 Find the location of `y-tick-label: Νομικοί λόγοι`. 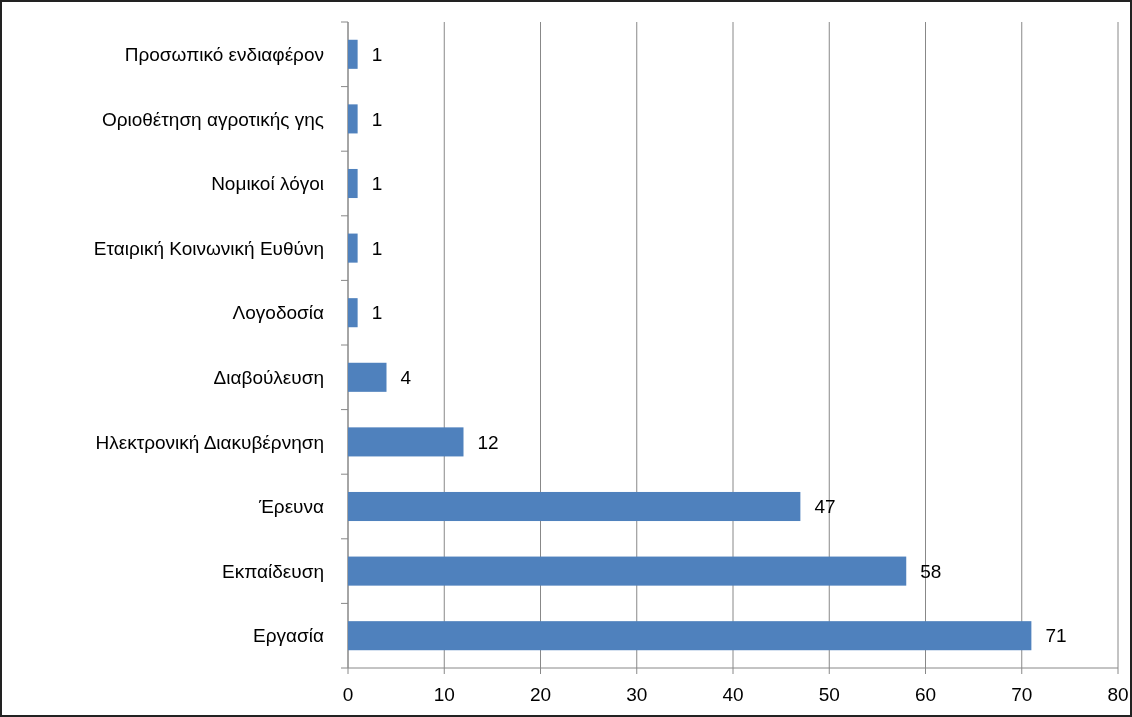

y-tick-label: Νομικοί λόγοι is located at coordinates (267, 184).